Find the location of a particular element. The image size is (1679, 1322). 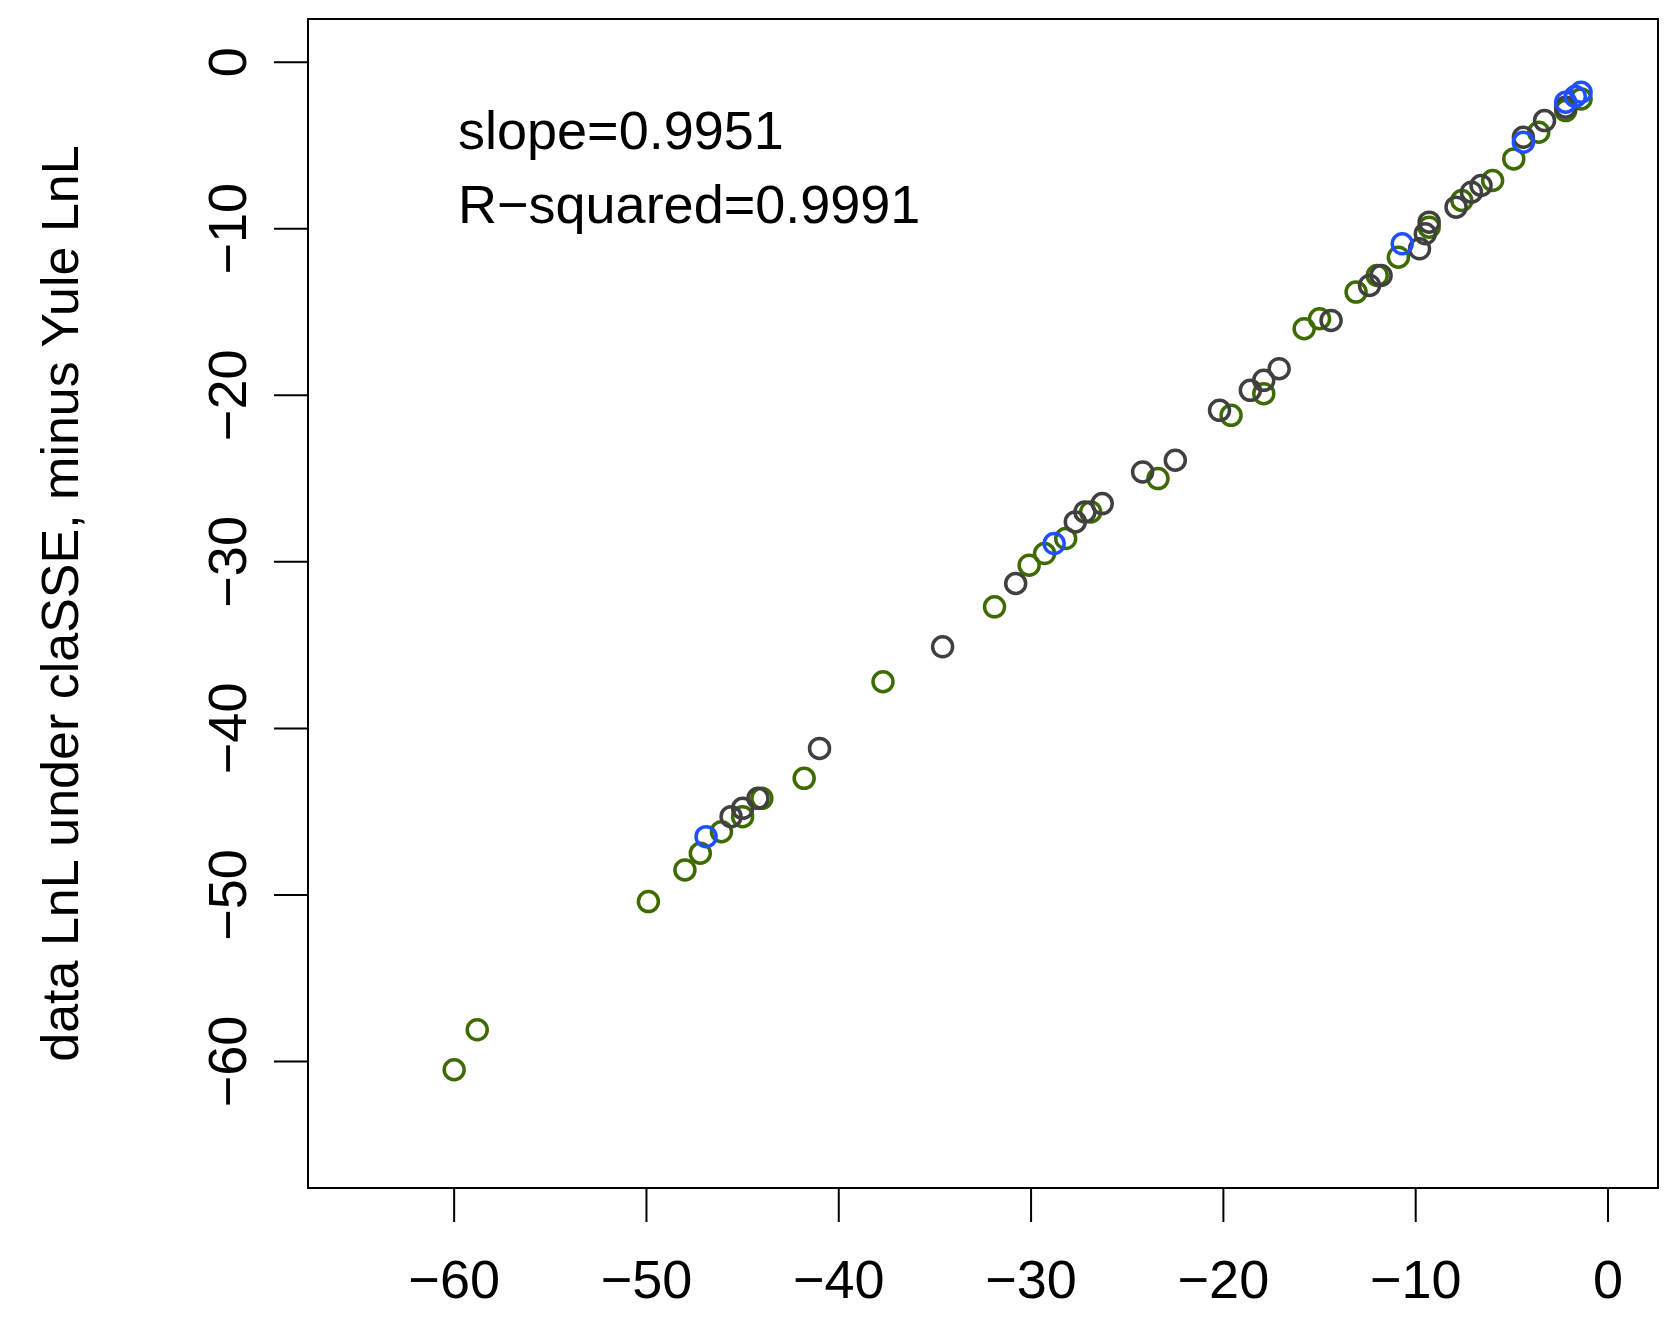

y-axis-title: data LnL under claSSE, minus Yule LnL is located at coordinates (60, 603).